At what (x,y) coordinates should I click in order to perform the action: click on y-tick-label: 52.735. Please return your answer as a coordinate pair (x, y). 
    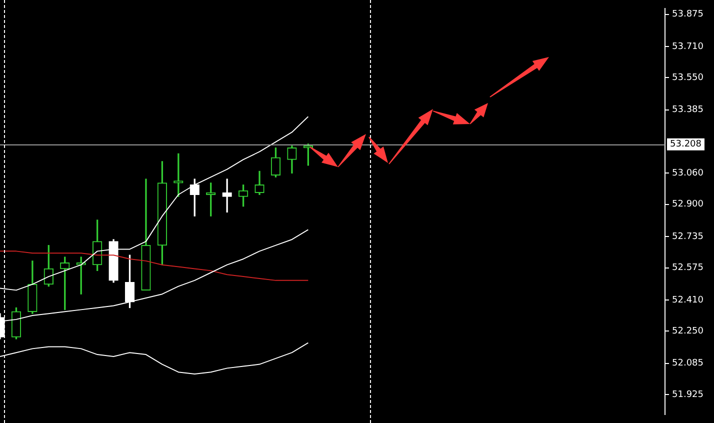
    Looking at the image, I should click on (688, 237).